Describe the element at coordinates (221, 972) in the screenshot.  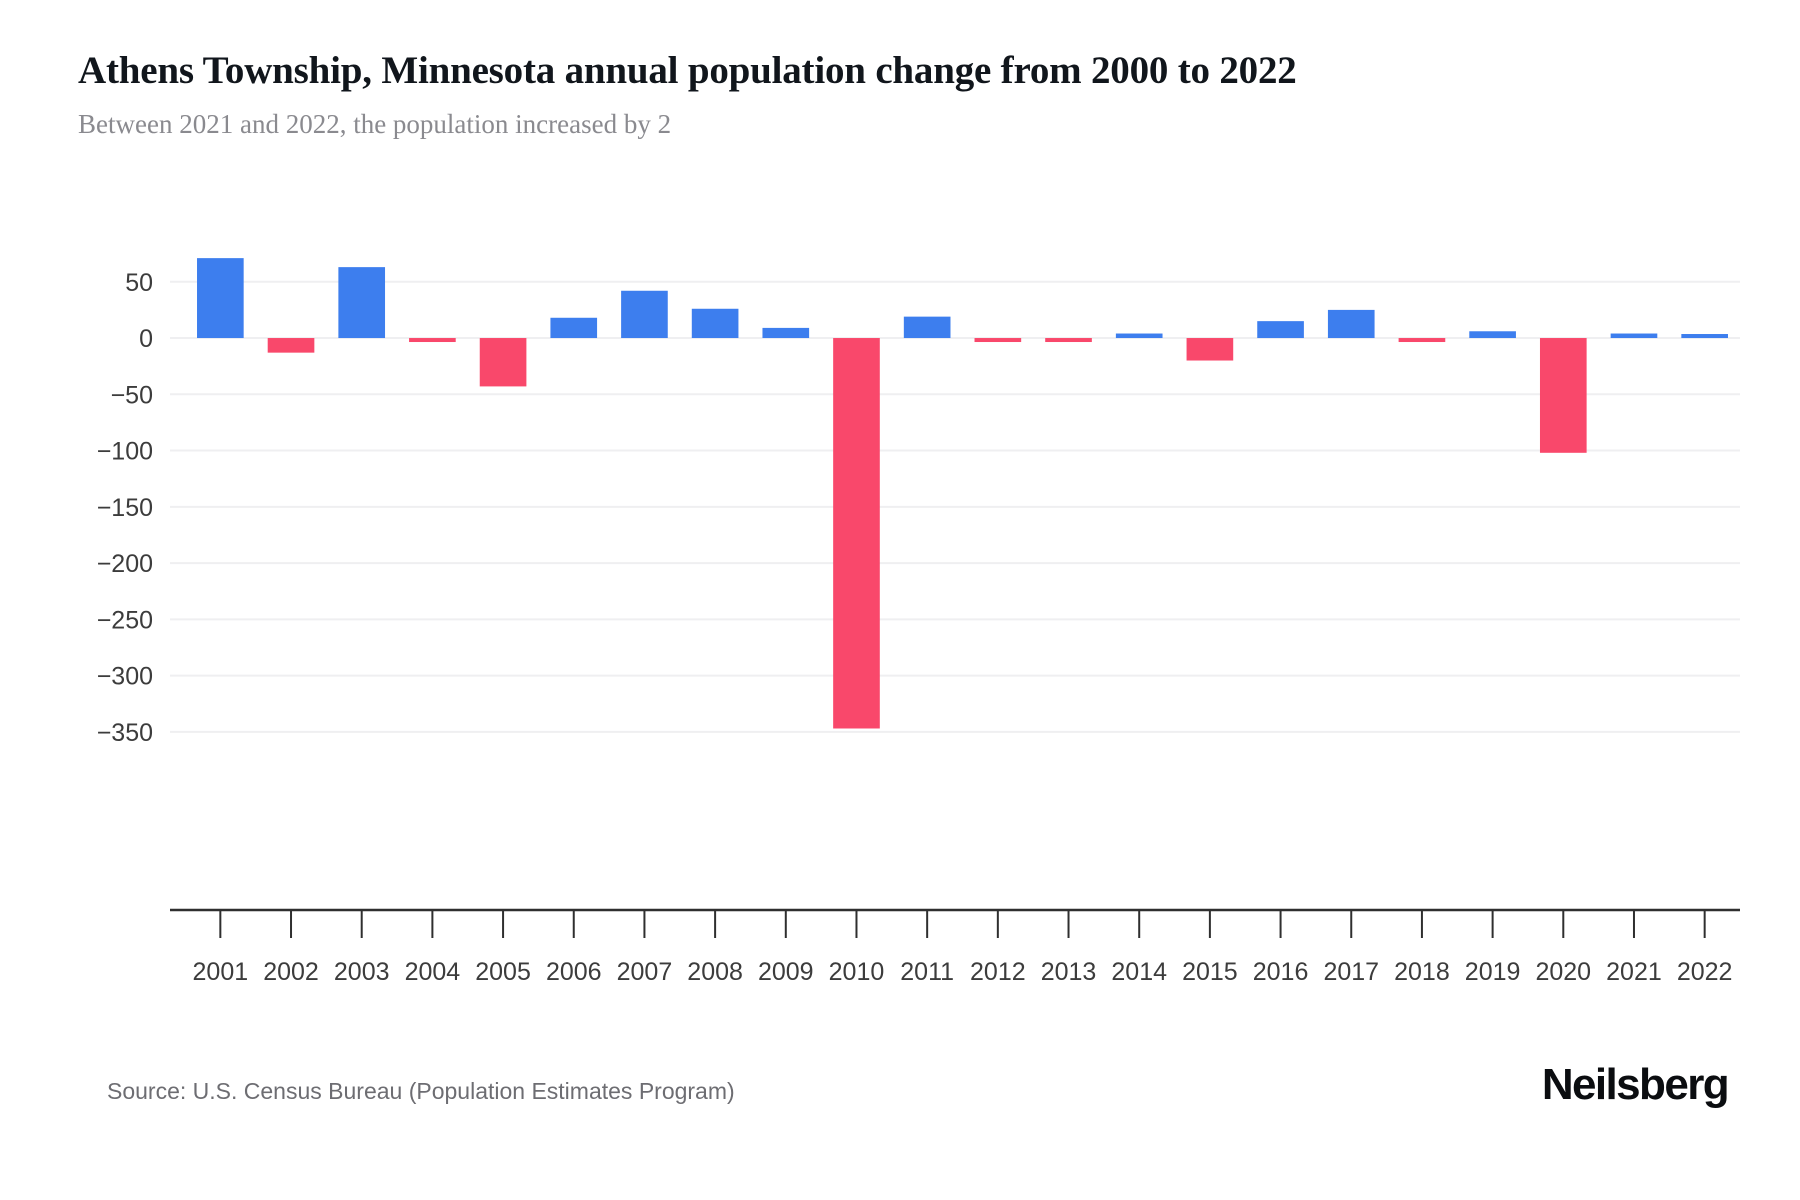
I see `x-axis-tick-label-2001: 2001` at that location.